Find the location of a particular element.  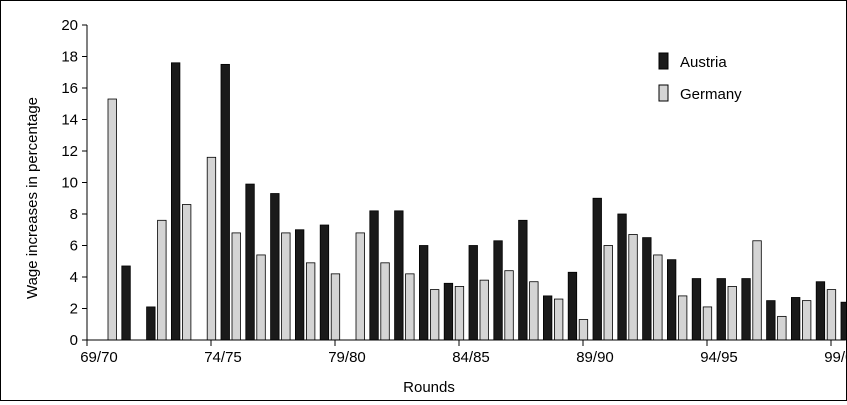

x-tick-label: 99/00 is located at coordinates (835, 357).